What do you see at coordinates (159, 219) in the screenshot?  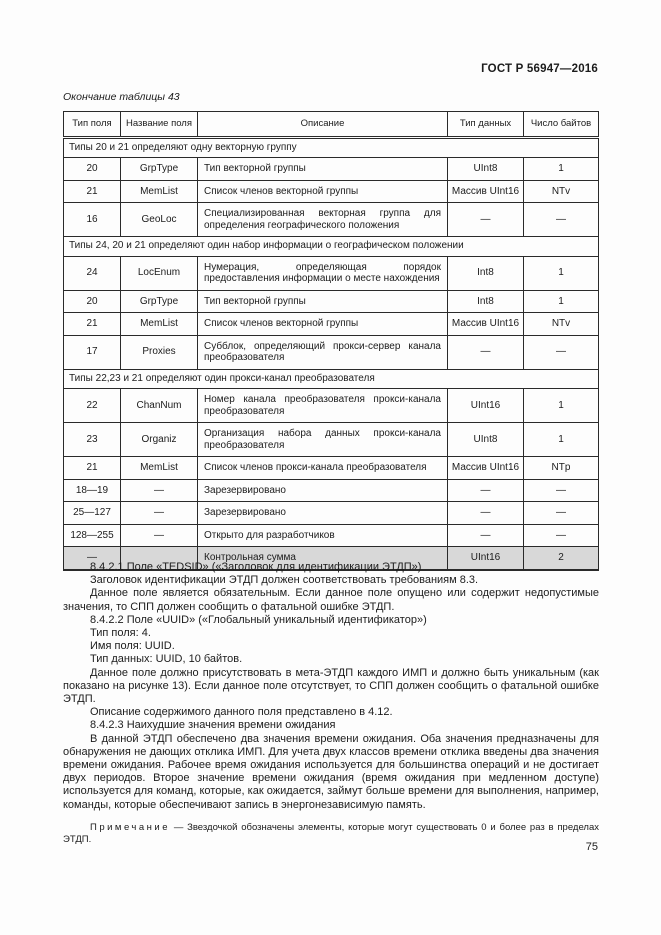 I see `cell-field-name: GeoLoc` at bounding box center [159, 219].